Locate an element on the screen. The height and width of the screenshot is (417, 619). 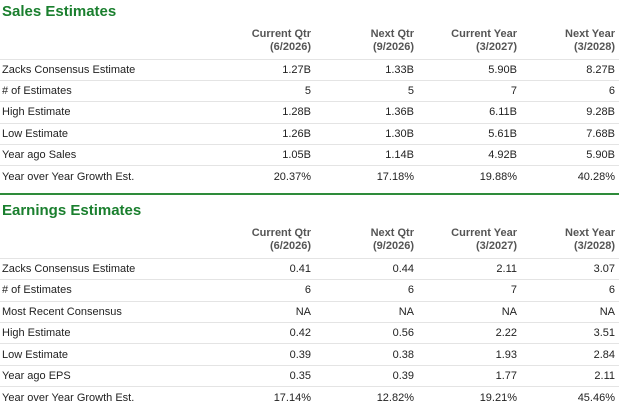
cell-value: 0.56 is located at coordinates (366, 333).